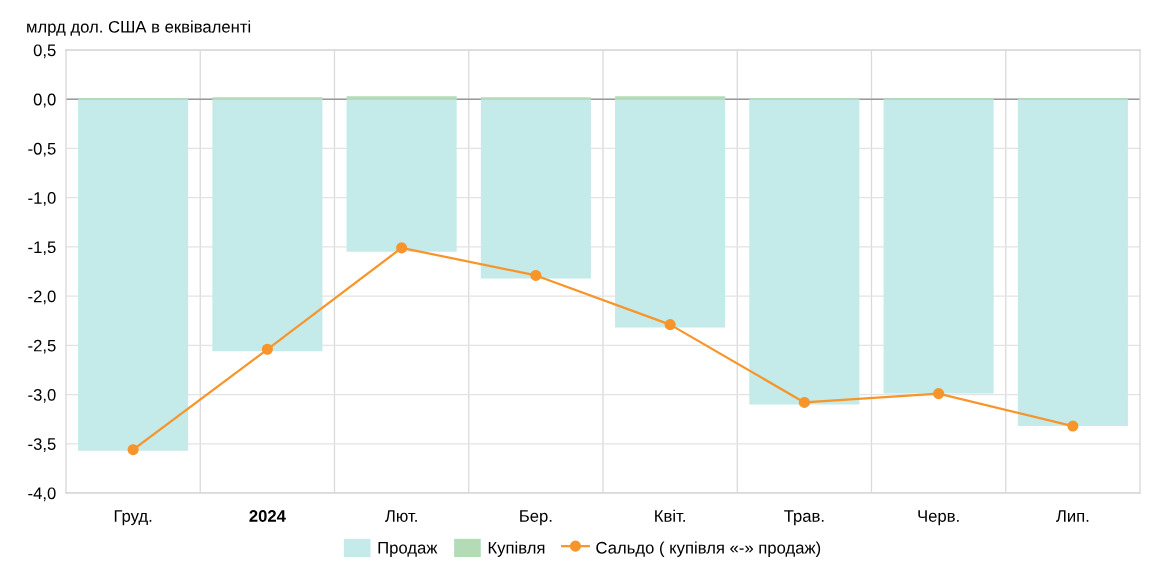 The height and width of the screenshot is (578, 1165). I want to click on y-tick-label: -1,0, so click(42, 199).